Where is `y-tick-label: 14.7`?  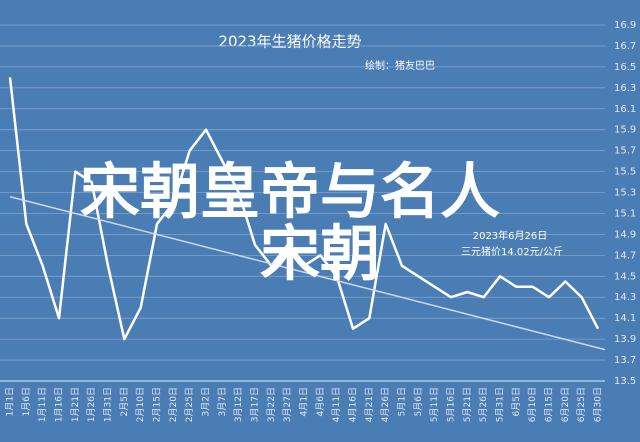
y-tick-label: 14.7 is located at coordinates (625, 255).